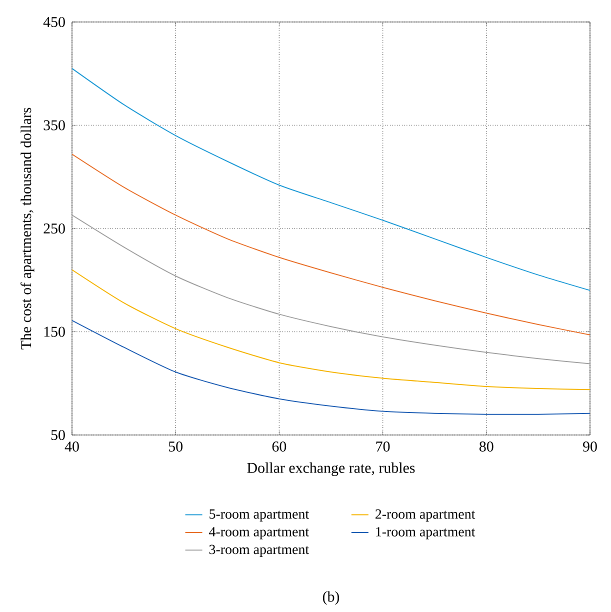 This screenshot has width=611, height=612. What do you see at coordinates (331, 598) in the screenshot?
I see `text: (b)` at bounding box center [331, 598].